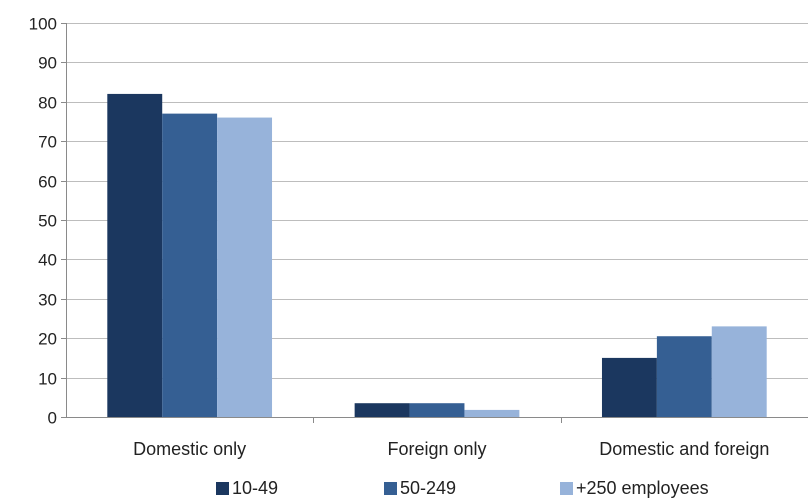 The image size is (808, 500). What do you see at coordinates (436, 449) in the screenshot?
I see `x-category-label: Foreign only` at bounding box center [436, 449].